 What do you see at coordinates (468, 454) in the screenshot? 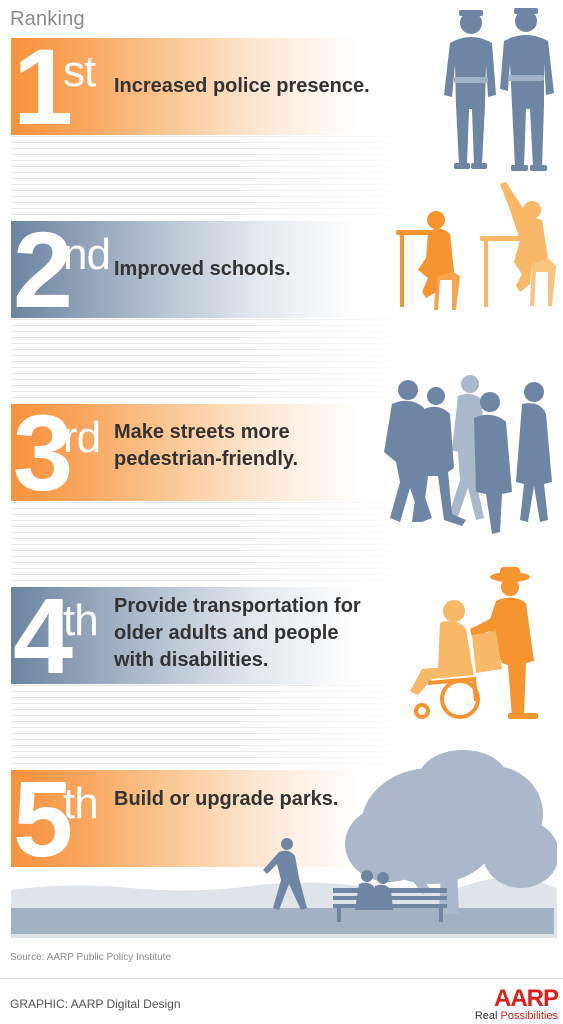
I see `pedestrians-icon` at bounding box center [468, 454].